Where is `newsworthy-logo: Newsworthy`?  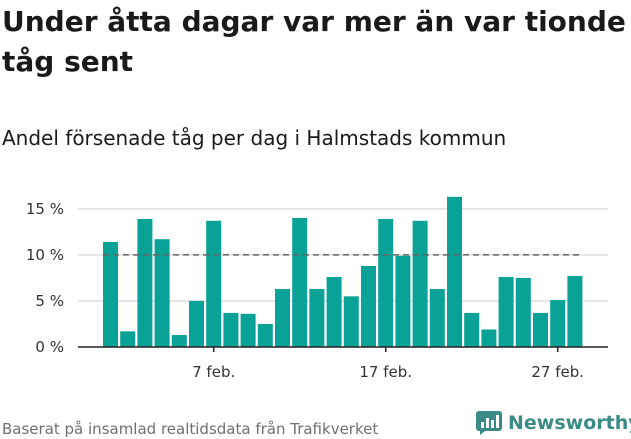
newsworthy-logo: Newsworthy is located at coordinates (553, 423).